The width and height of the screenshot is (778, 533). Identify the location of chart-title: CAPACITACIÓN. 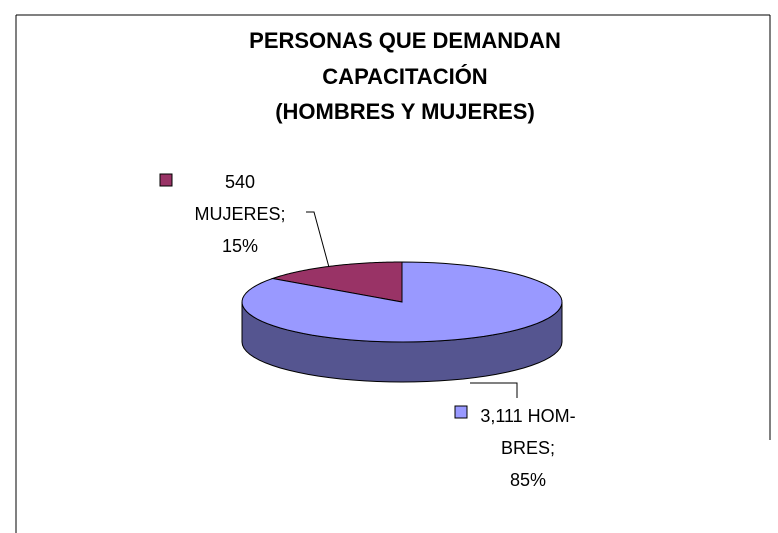
(404, 76).